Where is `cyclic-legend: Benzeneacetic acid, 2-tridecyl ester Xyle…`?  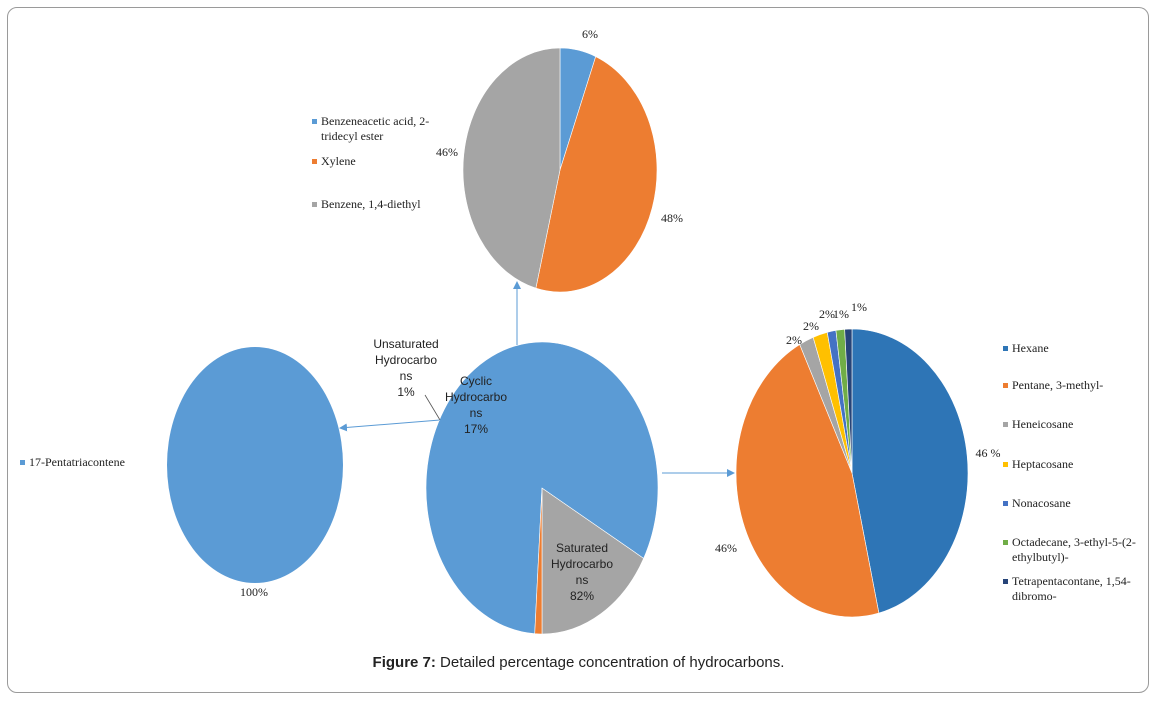
cyclic-legend: Benzeneacetic acid, 2-tridecyl ester Xyle… is located at coordinates (370, 162).